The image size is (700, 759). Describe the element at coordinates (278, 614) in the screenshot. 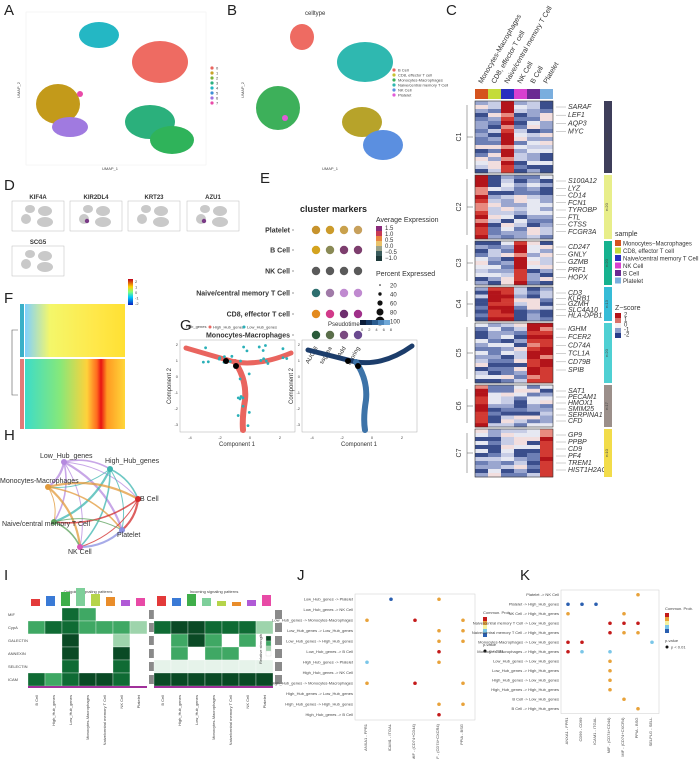

I see `signaling-row-bar` at that location.